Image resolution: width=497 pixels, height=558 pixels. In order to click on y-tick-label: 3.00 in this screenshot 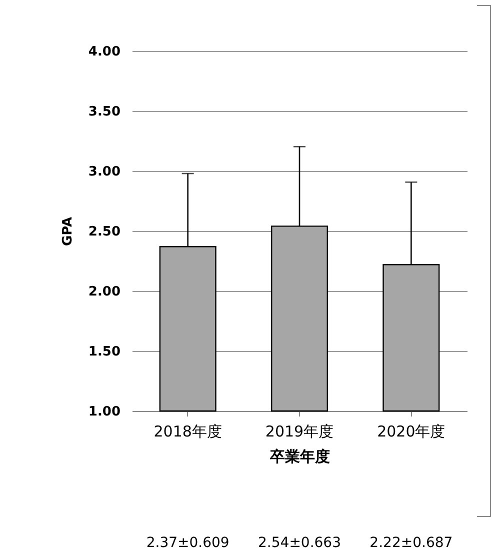, I will do `click(104, 172)`.